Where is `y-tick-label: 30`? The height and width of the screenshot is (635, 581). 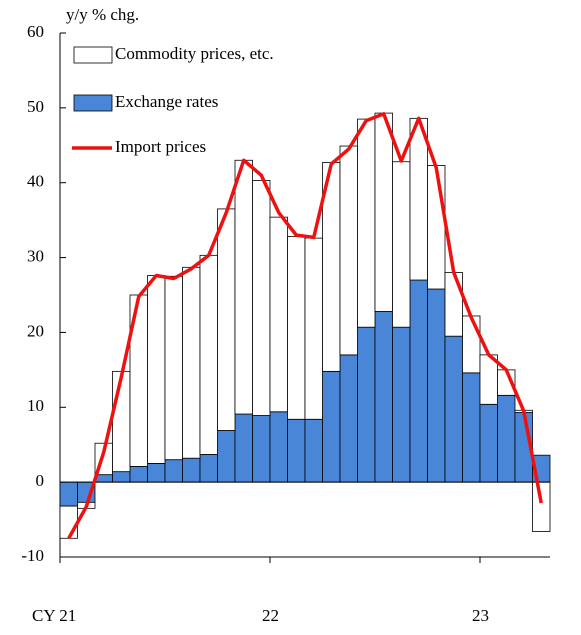 y-tick-label: 30 is located at coordinates (35, 255).